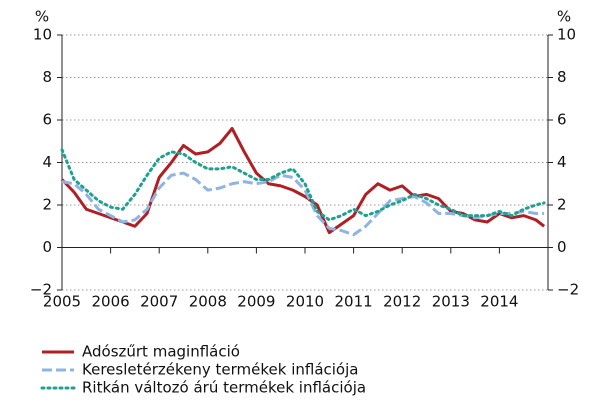 This screenshot has width=603, height=405. What do you see at coordinates (256, 302) in the screenshot?
I see `x-tick-label: 2009` at bounding box center [256, 302].